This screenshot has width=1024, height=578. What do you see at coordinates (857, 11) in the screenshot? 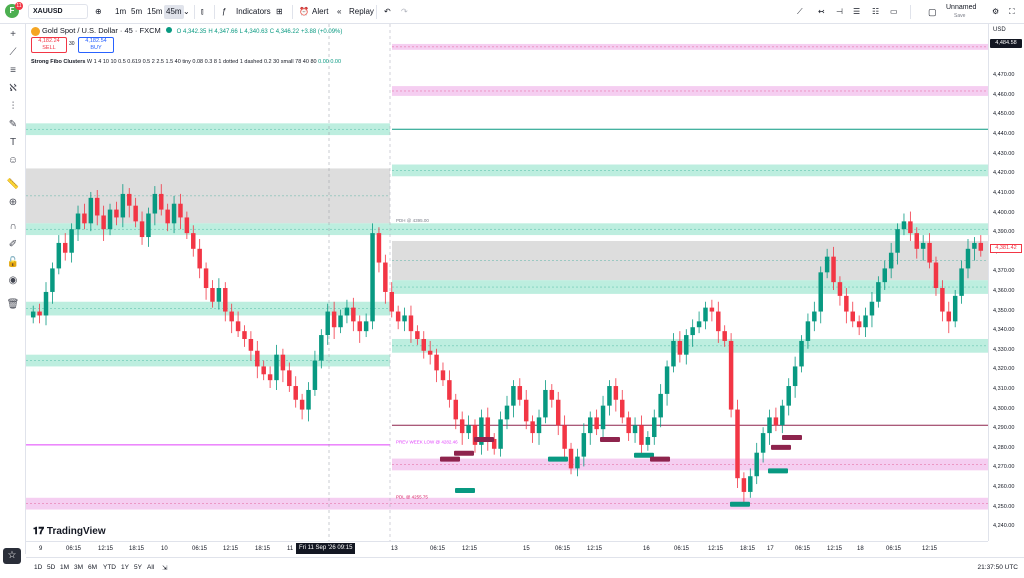
I see `fib-retracement-icon: ☰` at bounding box center [857, 11].